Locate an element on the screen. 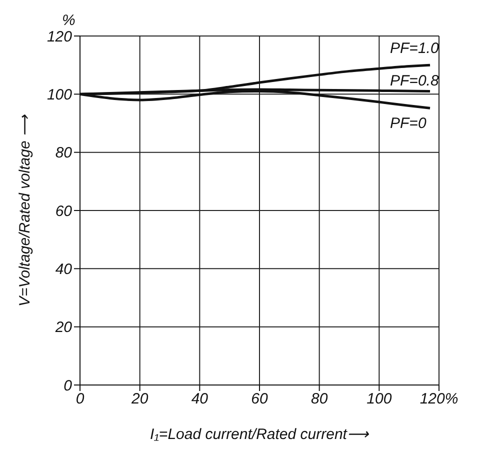 The height and width of the screenshot is (461, 477). y-tick-label: 80 is located at coordinates (64, 153).